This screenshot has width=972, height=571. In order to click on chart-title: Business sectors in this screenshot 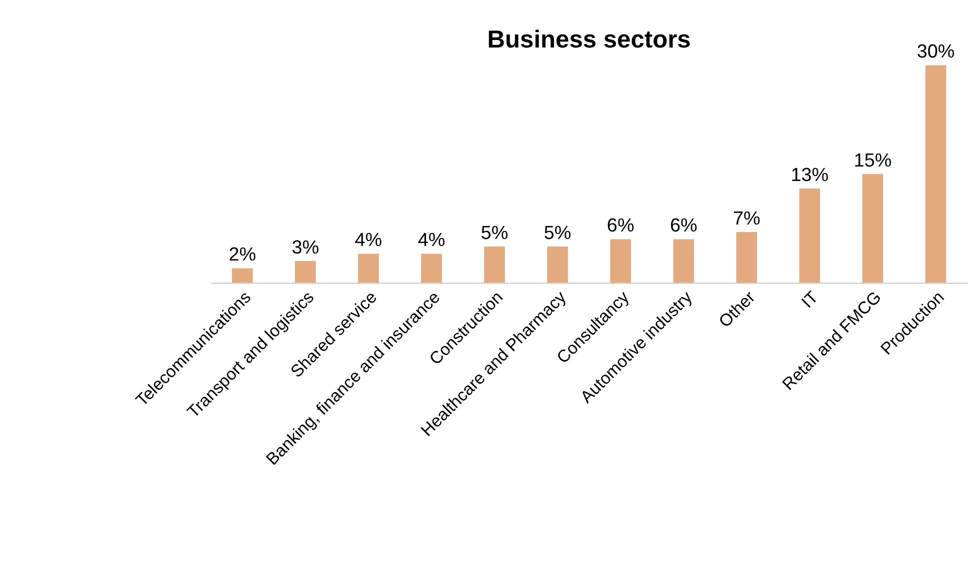, I will do `click(589, 40)`.